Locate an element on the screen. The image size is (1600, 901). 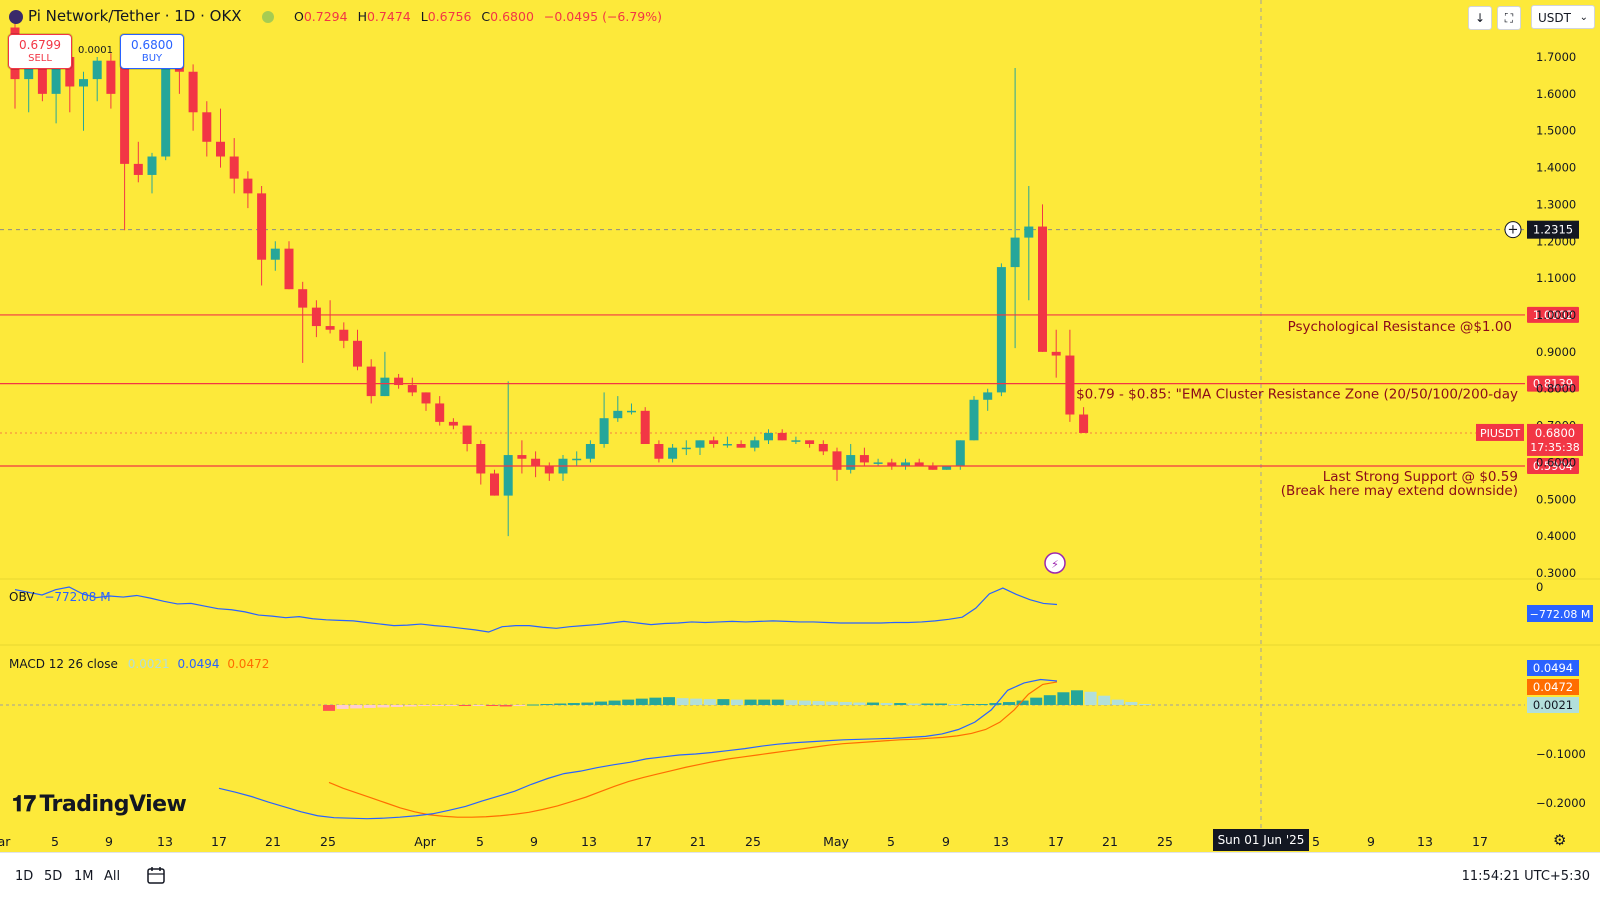
currency-select: USDT ⌄ is located at coordinates (1563, 17).